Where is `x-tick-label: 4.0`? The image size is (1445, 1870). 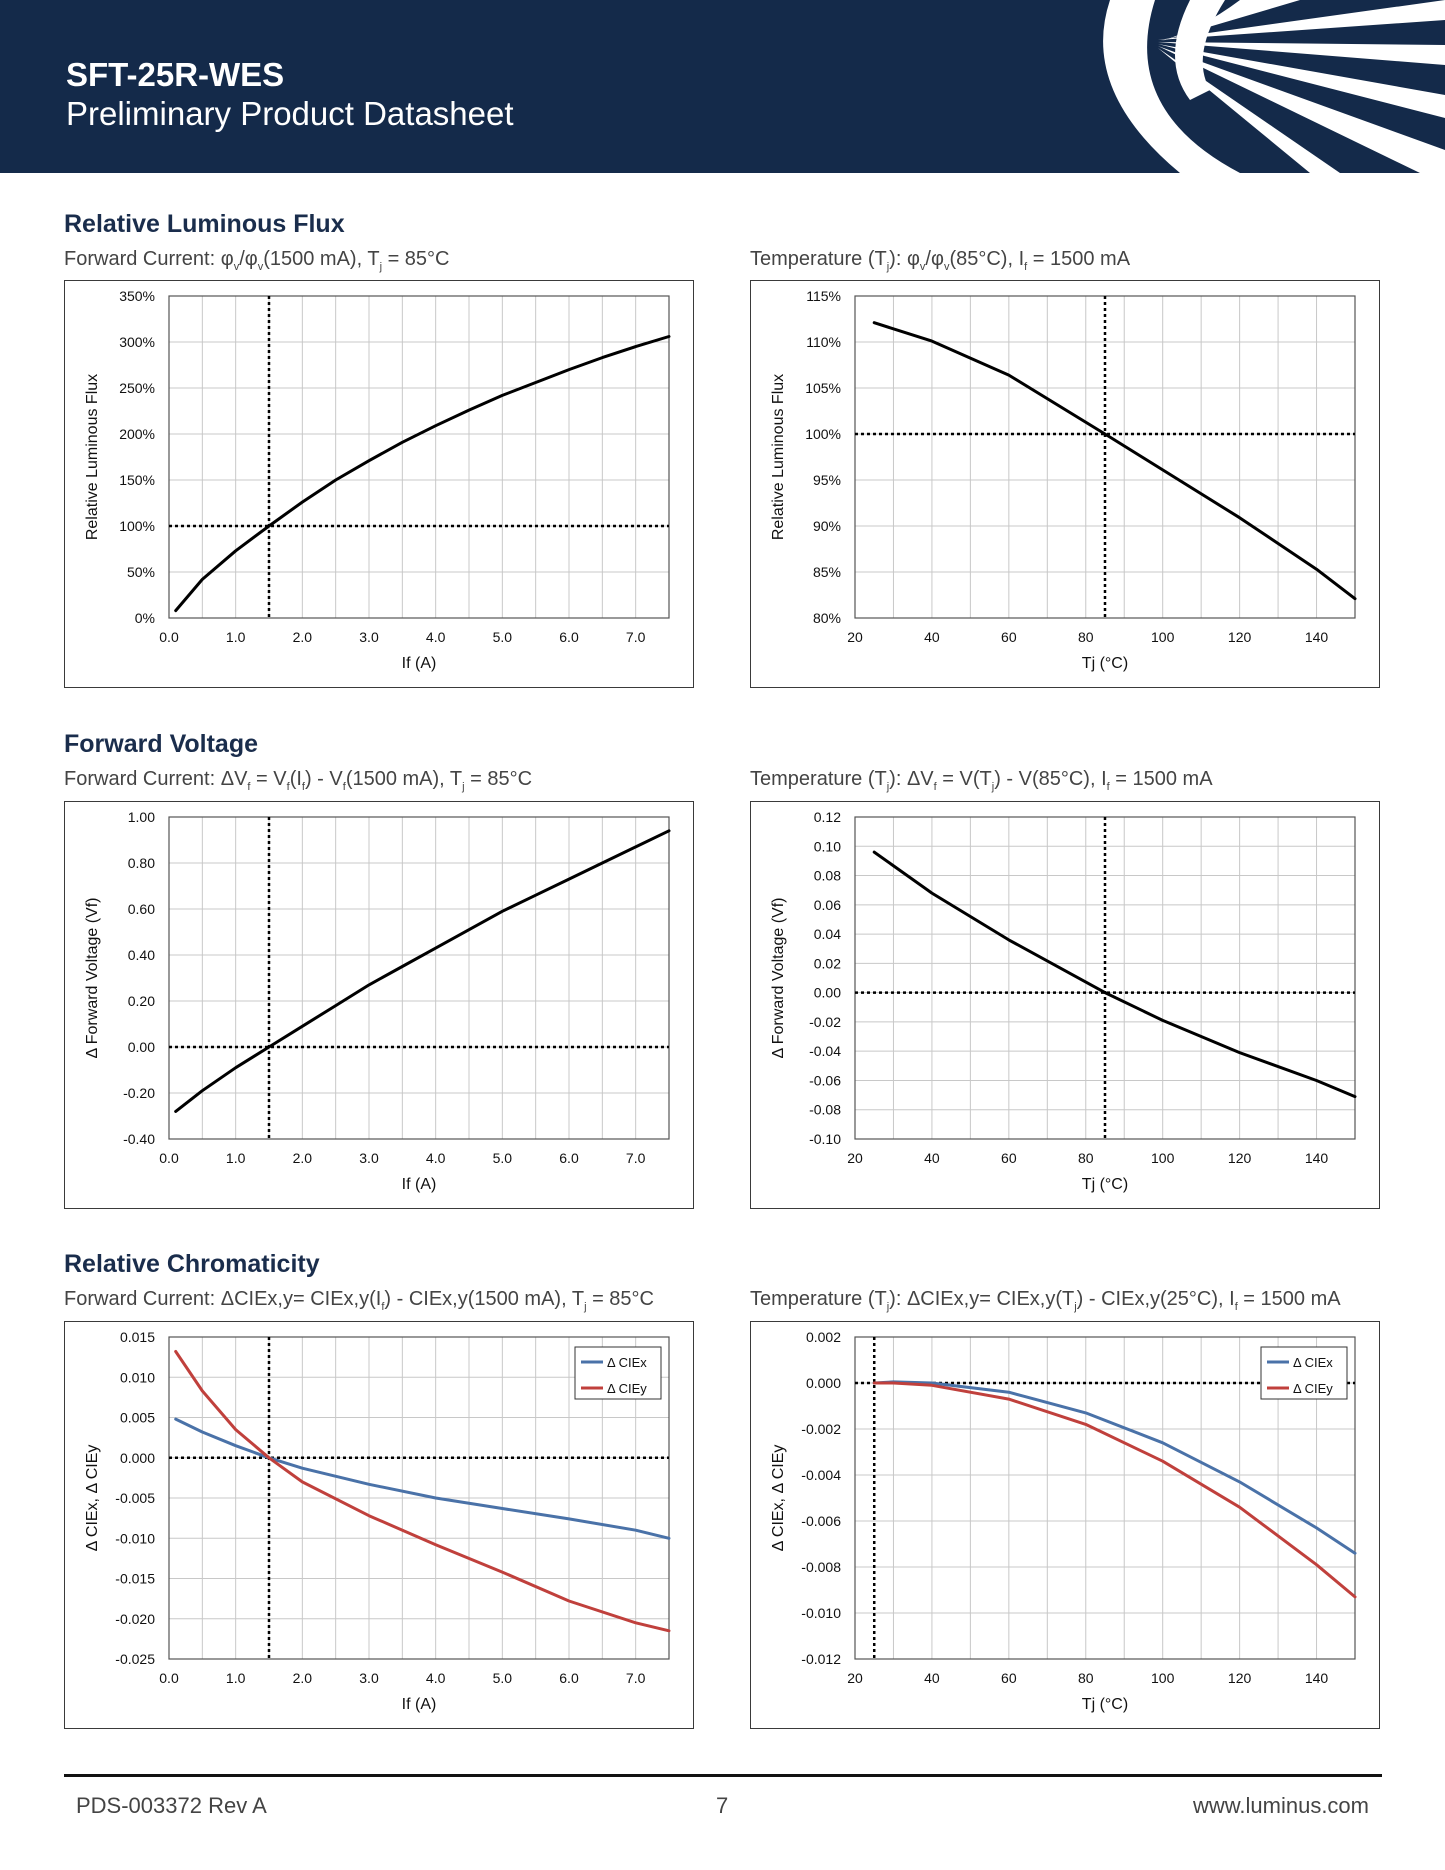
x-tick-label: 4.0 is located at coordinates (436, 1158).